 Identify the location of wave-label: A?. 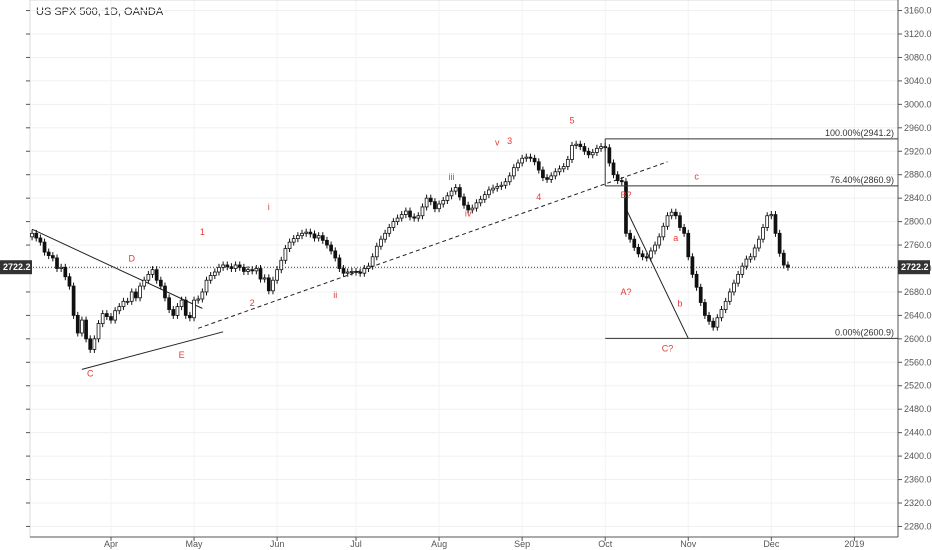
(625, 292).